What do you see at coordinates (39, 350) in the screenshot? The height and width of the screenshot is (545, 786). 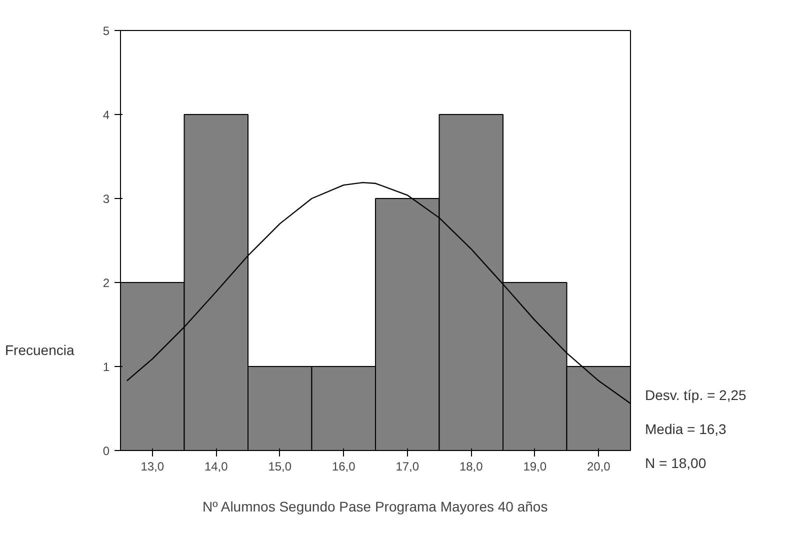 I see `y-axis-title: Frecuencia` at bounding box center [39, 350].